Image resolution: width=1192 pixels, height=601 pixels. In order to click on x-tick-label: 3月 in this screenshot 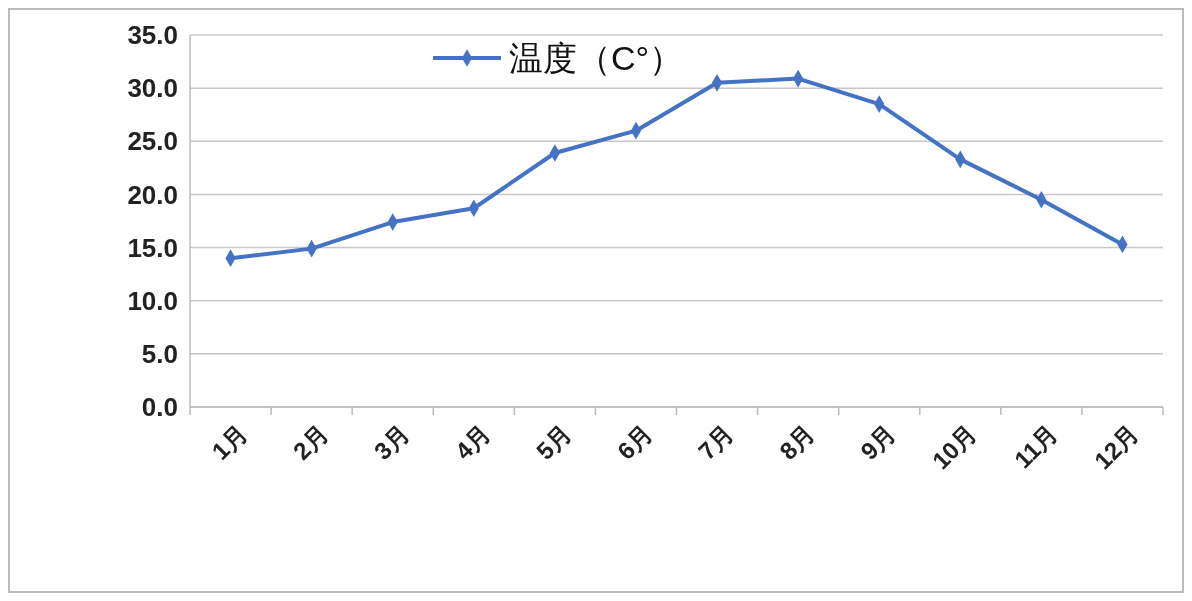, I will do `click(391, 442)`.